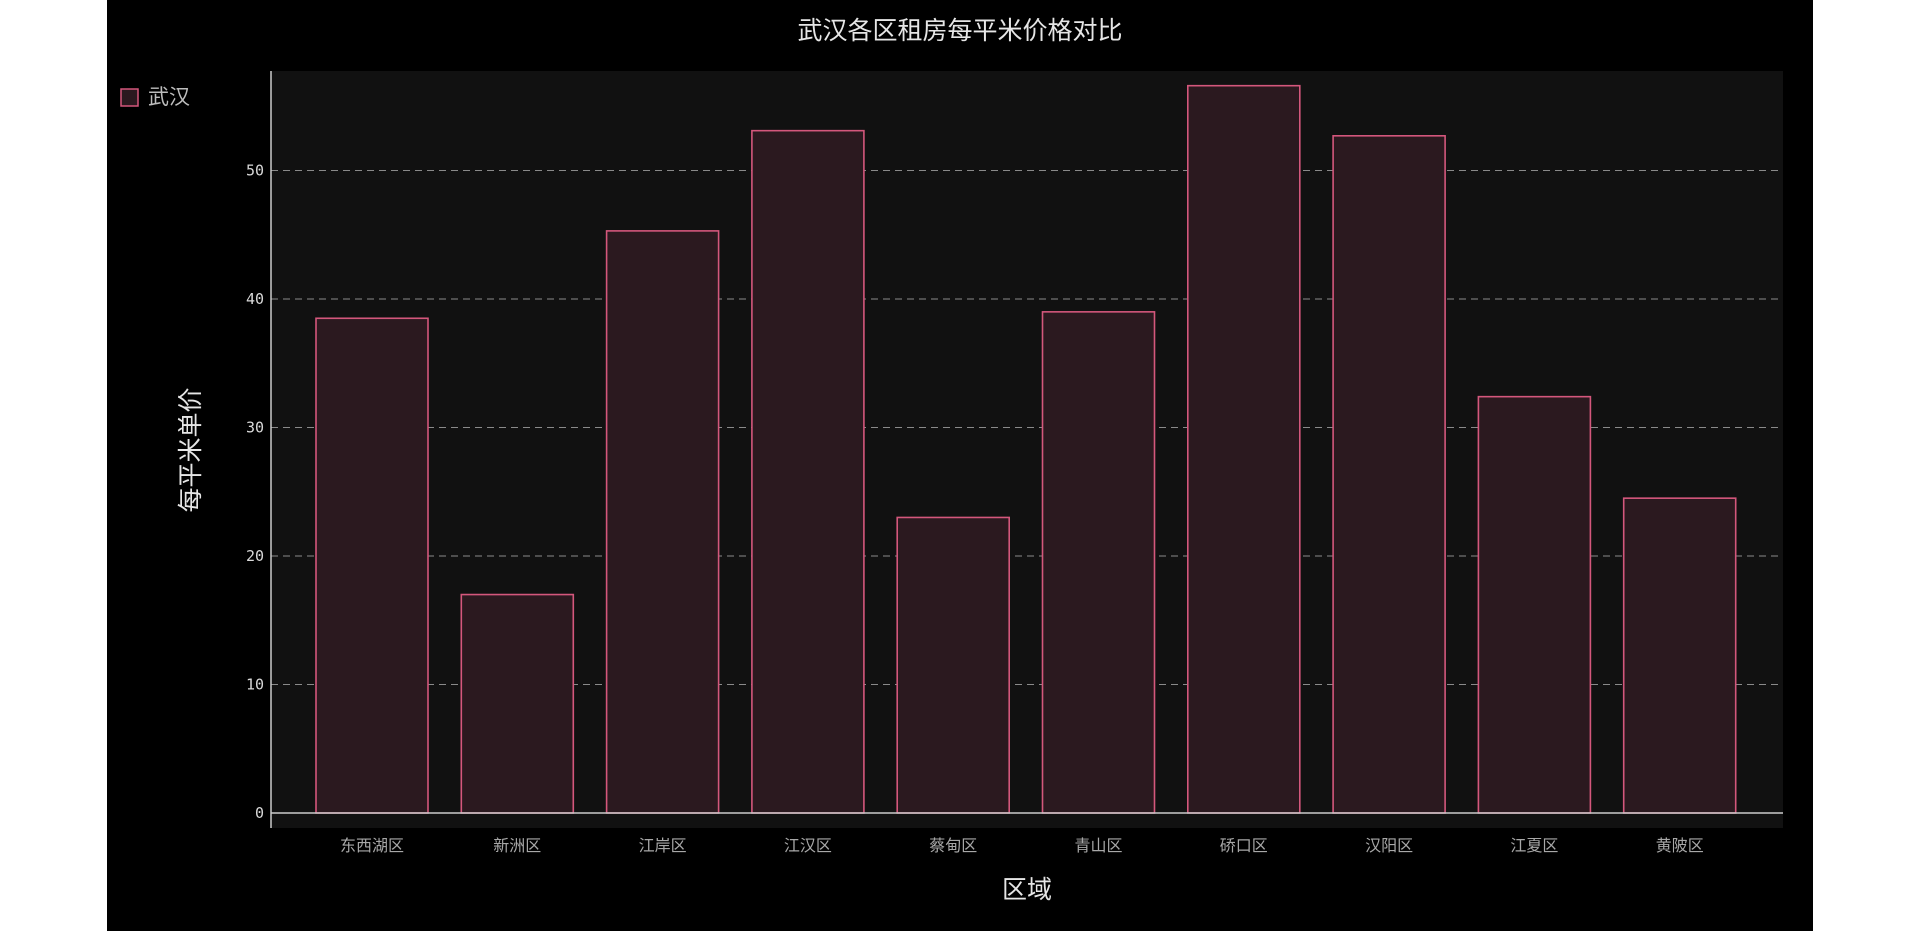  What do you see at coordinates (255, 428) in the screenshot?
I see `y-tick-label: 30` at bounding box center [255, 428].